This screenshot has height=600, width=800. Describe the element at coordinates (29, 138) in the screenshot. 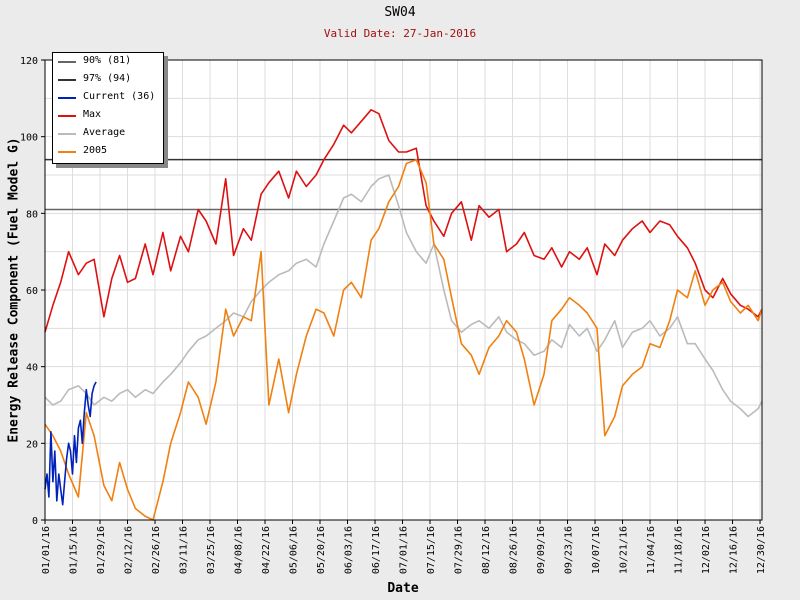

I see `y-tick-label: 100` at that location.